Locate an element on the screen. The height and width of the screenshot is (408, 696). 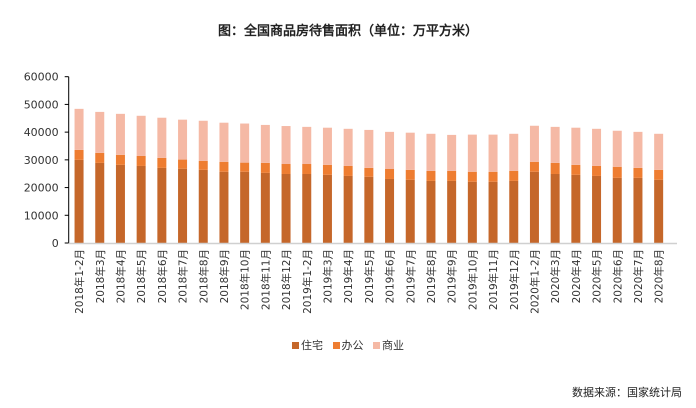
x-tick-label: 2018年12月 is located at coordinates (286, 279).